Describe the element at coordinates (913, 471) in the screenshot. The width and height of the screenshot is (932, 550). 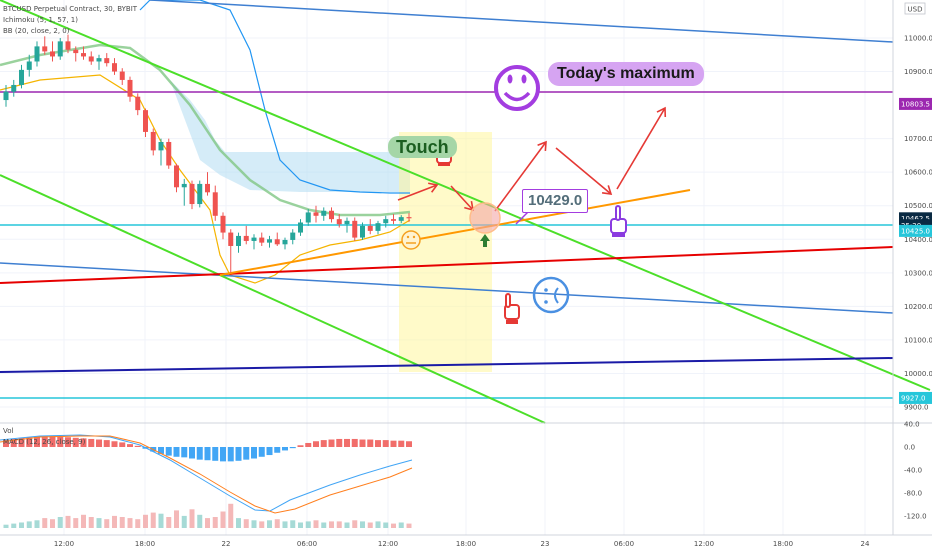
I see `macd-tick-label: -40.0` at that location.